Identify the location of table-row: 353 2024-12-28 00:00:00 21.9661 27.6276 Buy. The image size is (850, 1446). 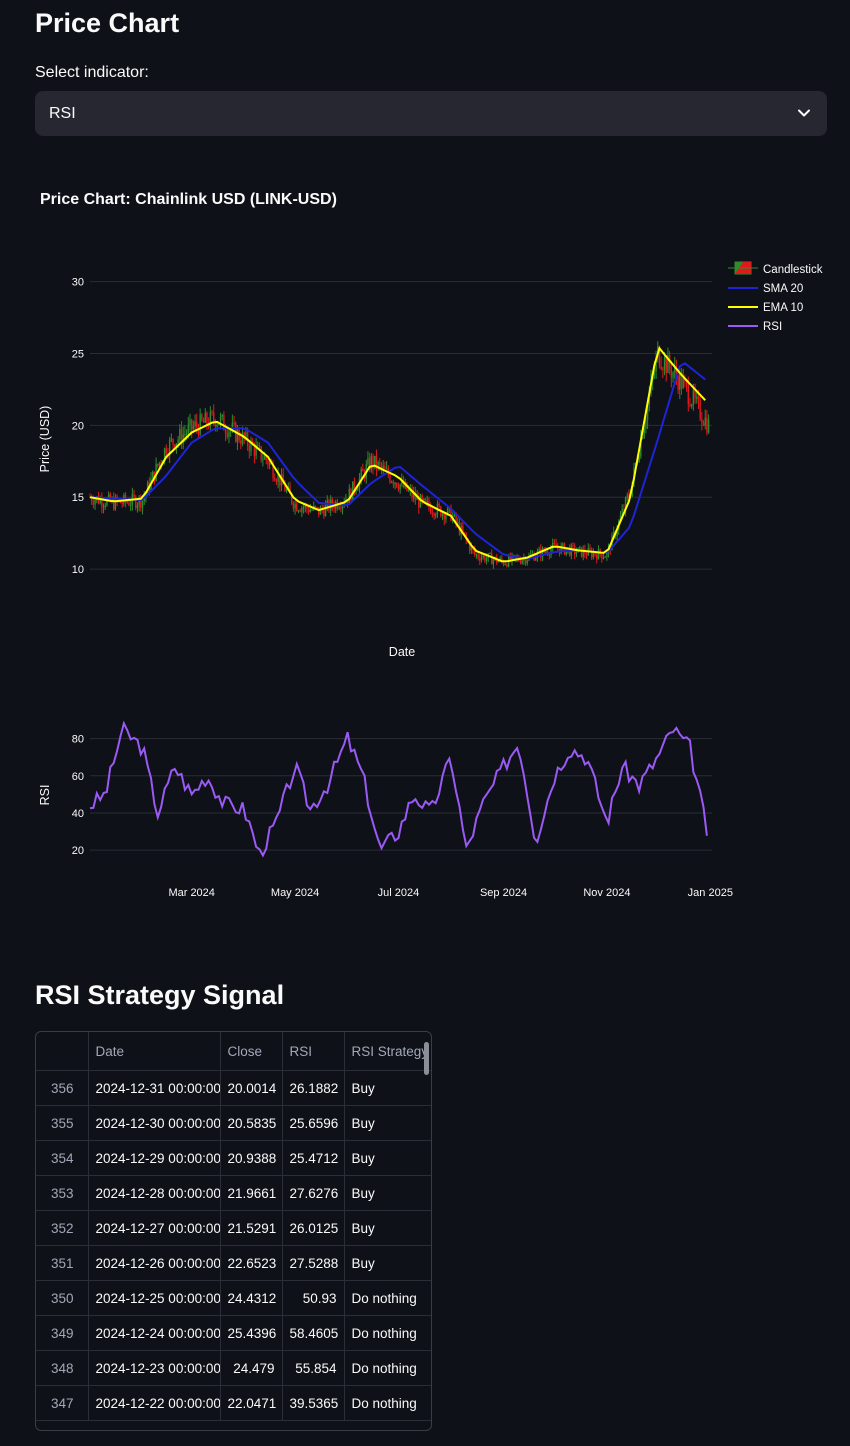
(233, 1193).